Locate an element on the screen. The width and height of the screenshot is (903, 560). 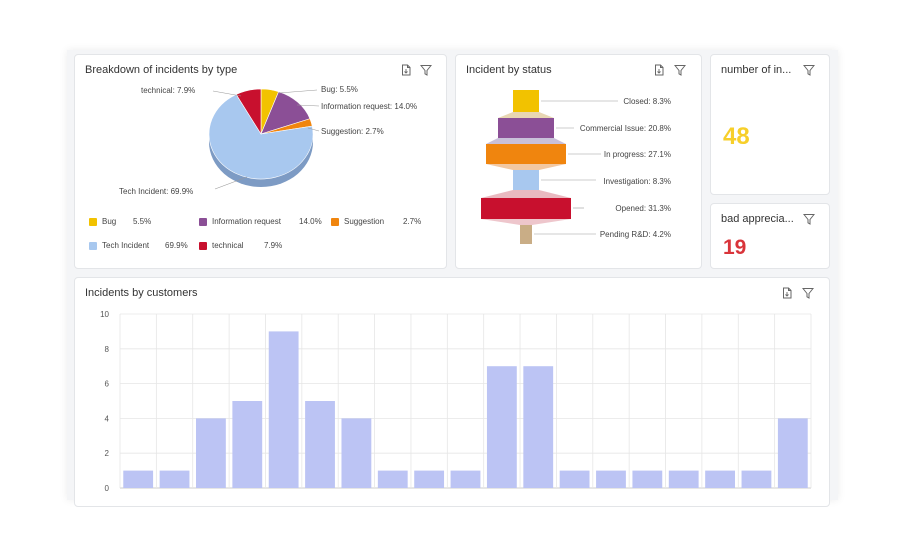
funnel-chart is located at coordinates (549, 167).